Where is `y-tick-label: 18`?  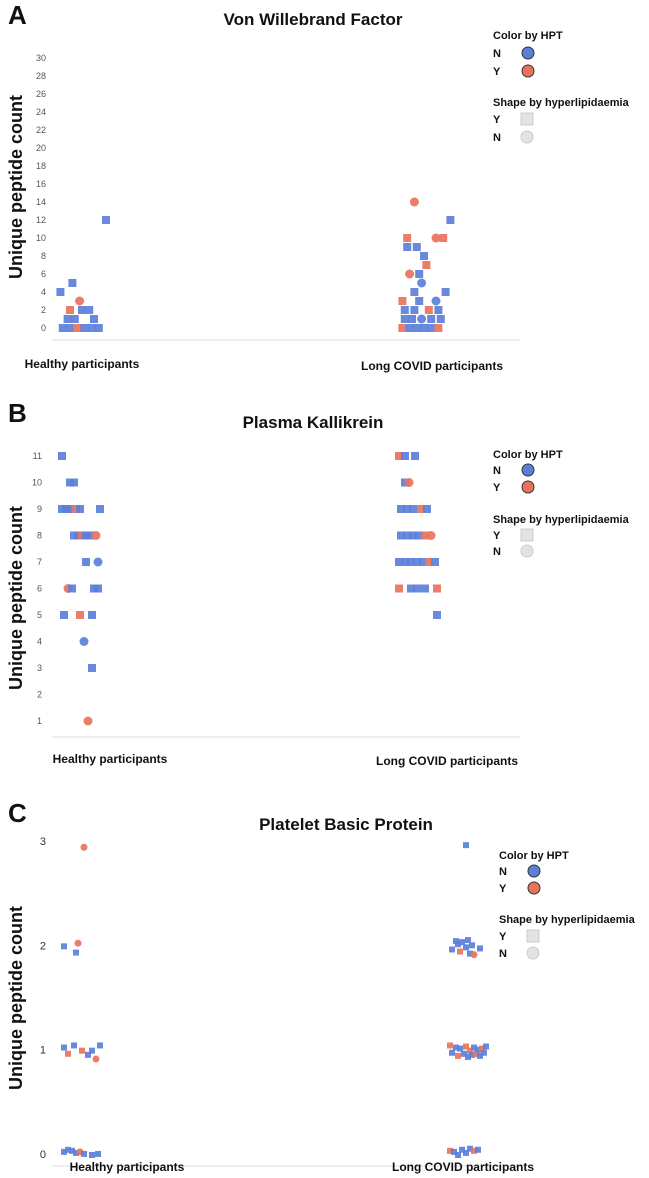 y-tick-label: 18 is located at coordinates (41, 166).